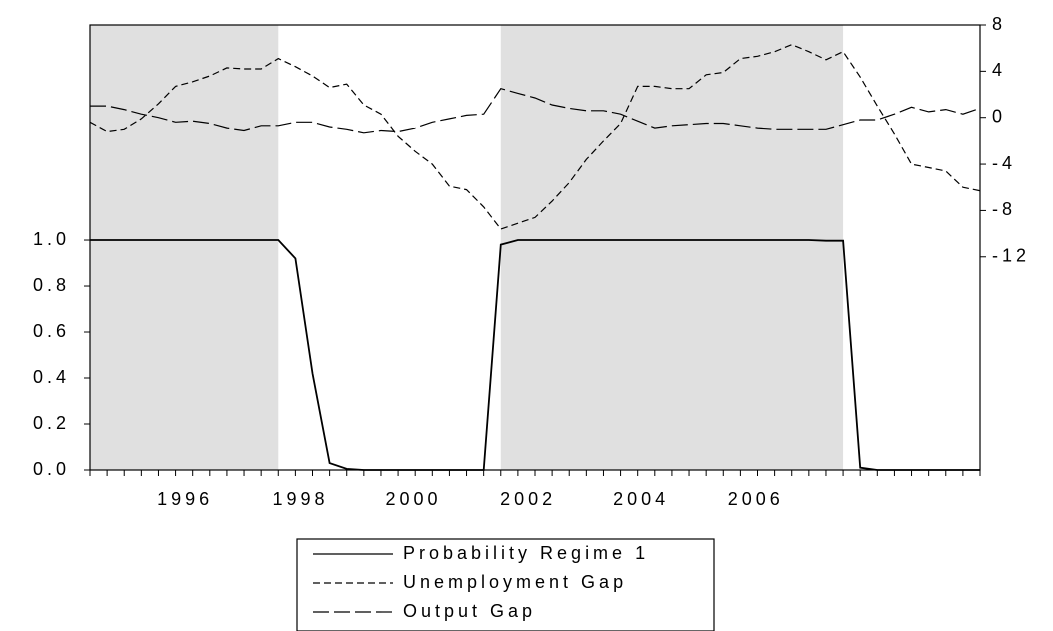 This screenshot has width=1053, height=631. Describe the element at coordinates (999, 116) in the screenshot. I see `y2-tick-label: 0` at that location.